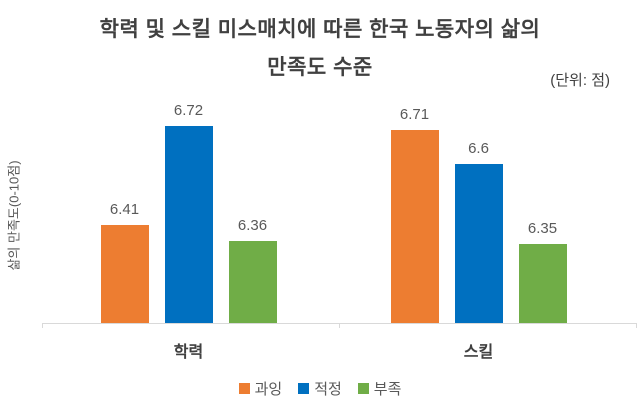  I want to click on chart-title-line1: 학력 및 스킬 미스매치에 따른 한국 노동자의 삶의, so click(320, 29).